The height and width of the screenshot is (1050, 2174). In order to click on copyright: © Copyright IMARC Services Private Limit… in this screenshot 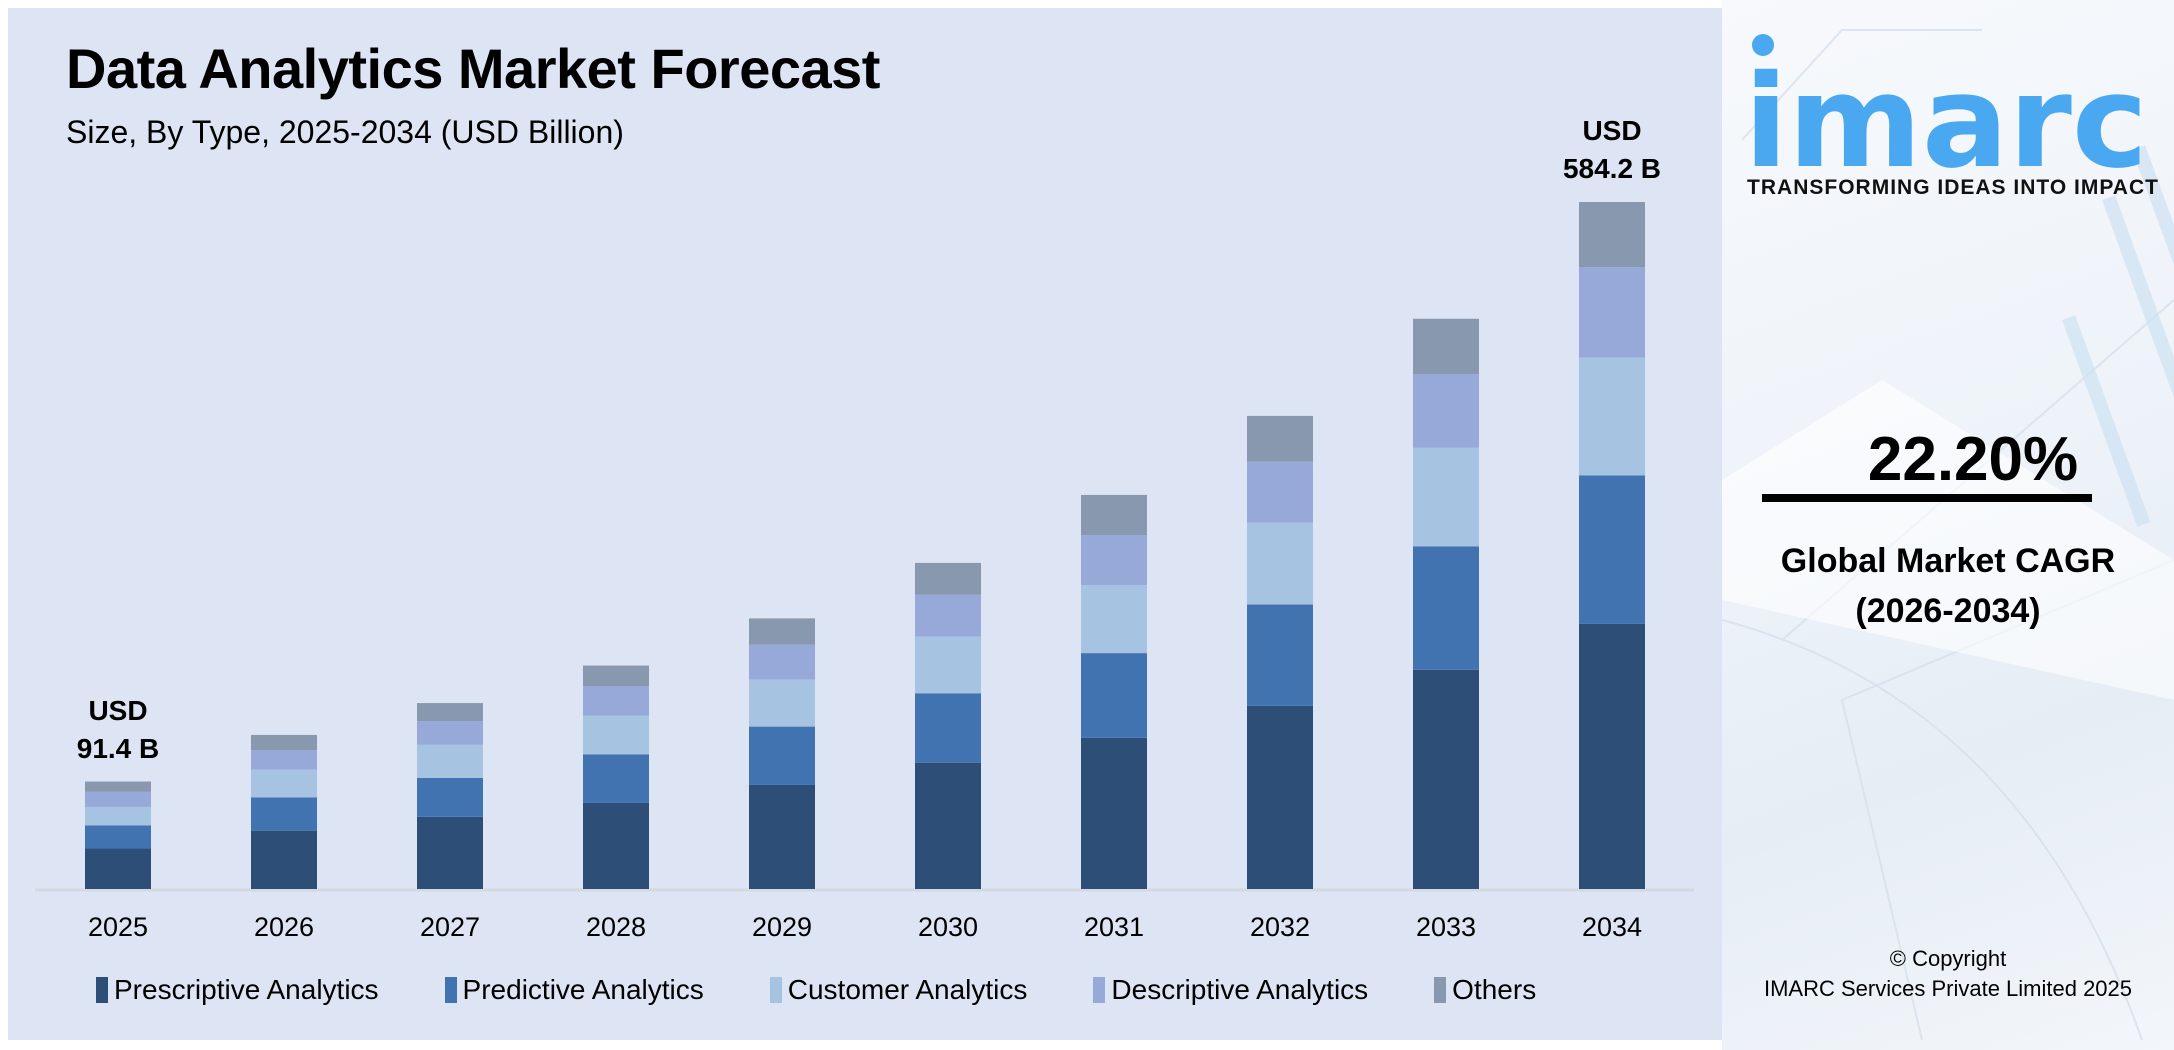, I will do `click(1948, 974)`.